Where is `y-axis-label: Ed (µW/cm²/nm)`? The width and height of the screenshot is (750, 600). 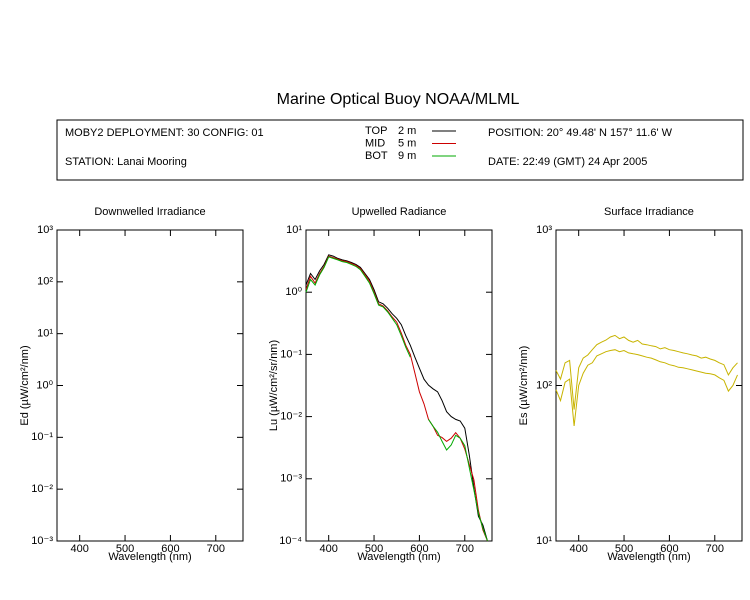
y-axis-label: Ed (µW/cm²/nm) is located at coordinates (25, 385).